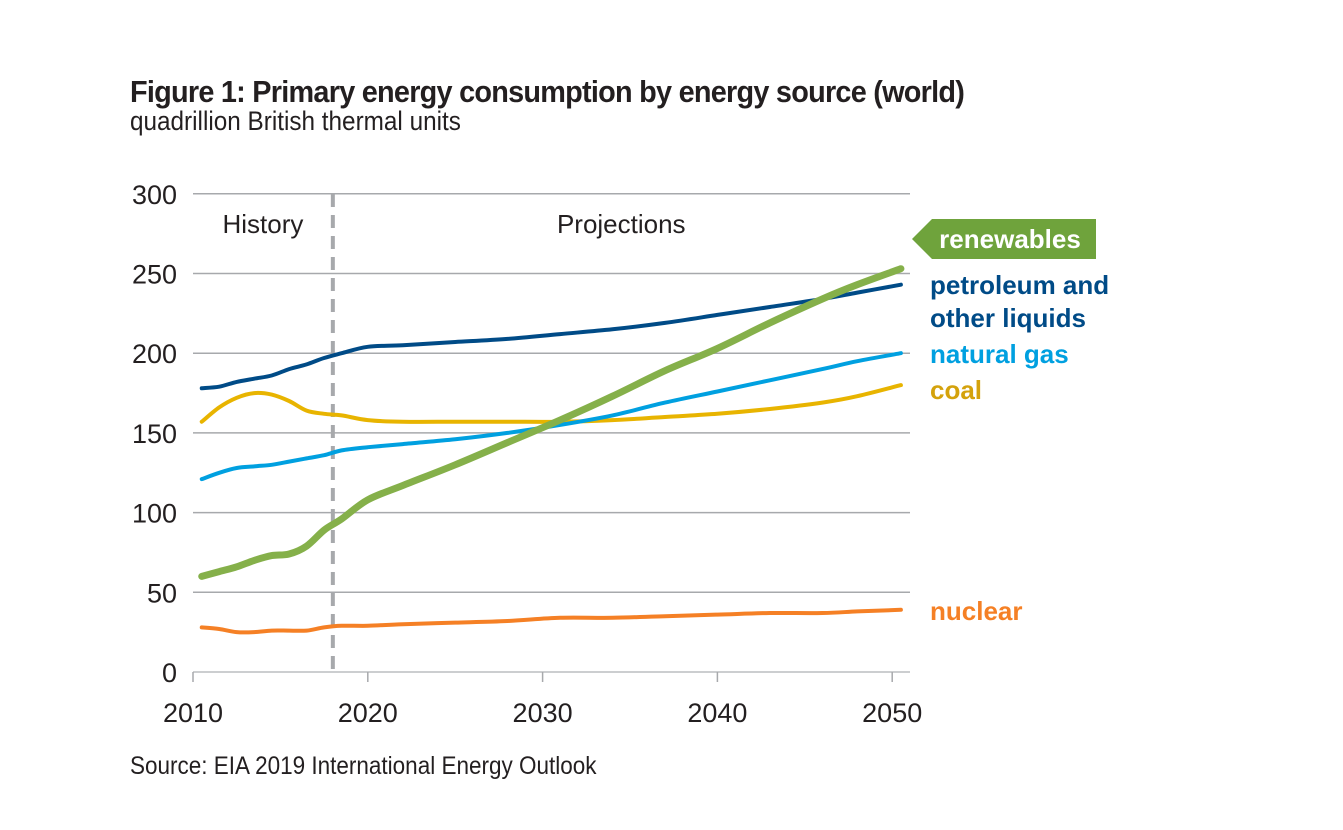 This screenshot has width=1343, height=830. What do you see at coordinates (295, 121) in the screenshot?
I see `chart-subtitle: quadrillion British thermal units` at bounding box center [295, 121].